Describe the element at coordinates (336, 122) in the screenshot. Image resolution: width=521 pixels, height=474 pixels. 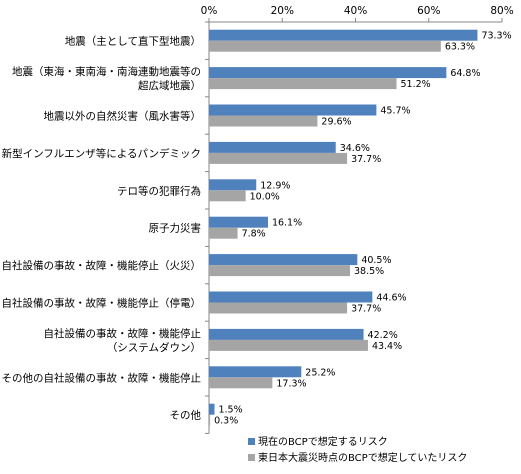
I see `data-label: 29.6%` at that location.